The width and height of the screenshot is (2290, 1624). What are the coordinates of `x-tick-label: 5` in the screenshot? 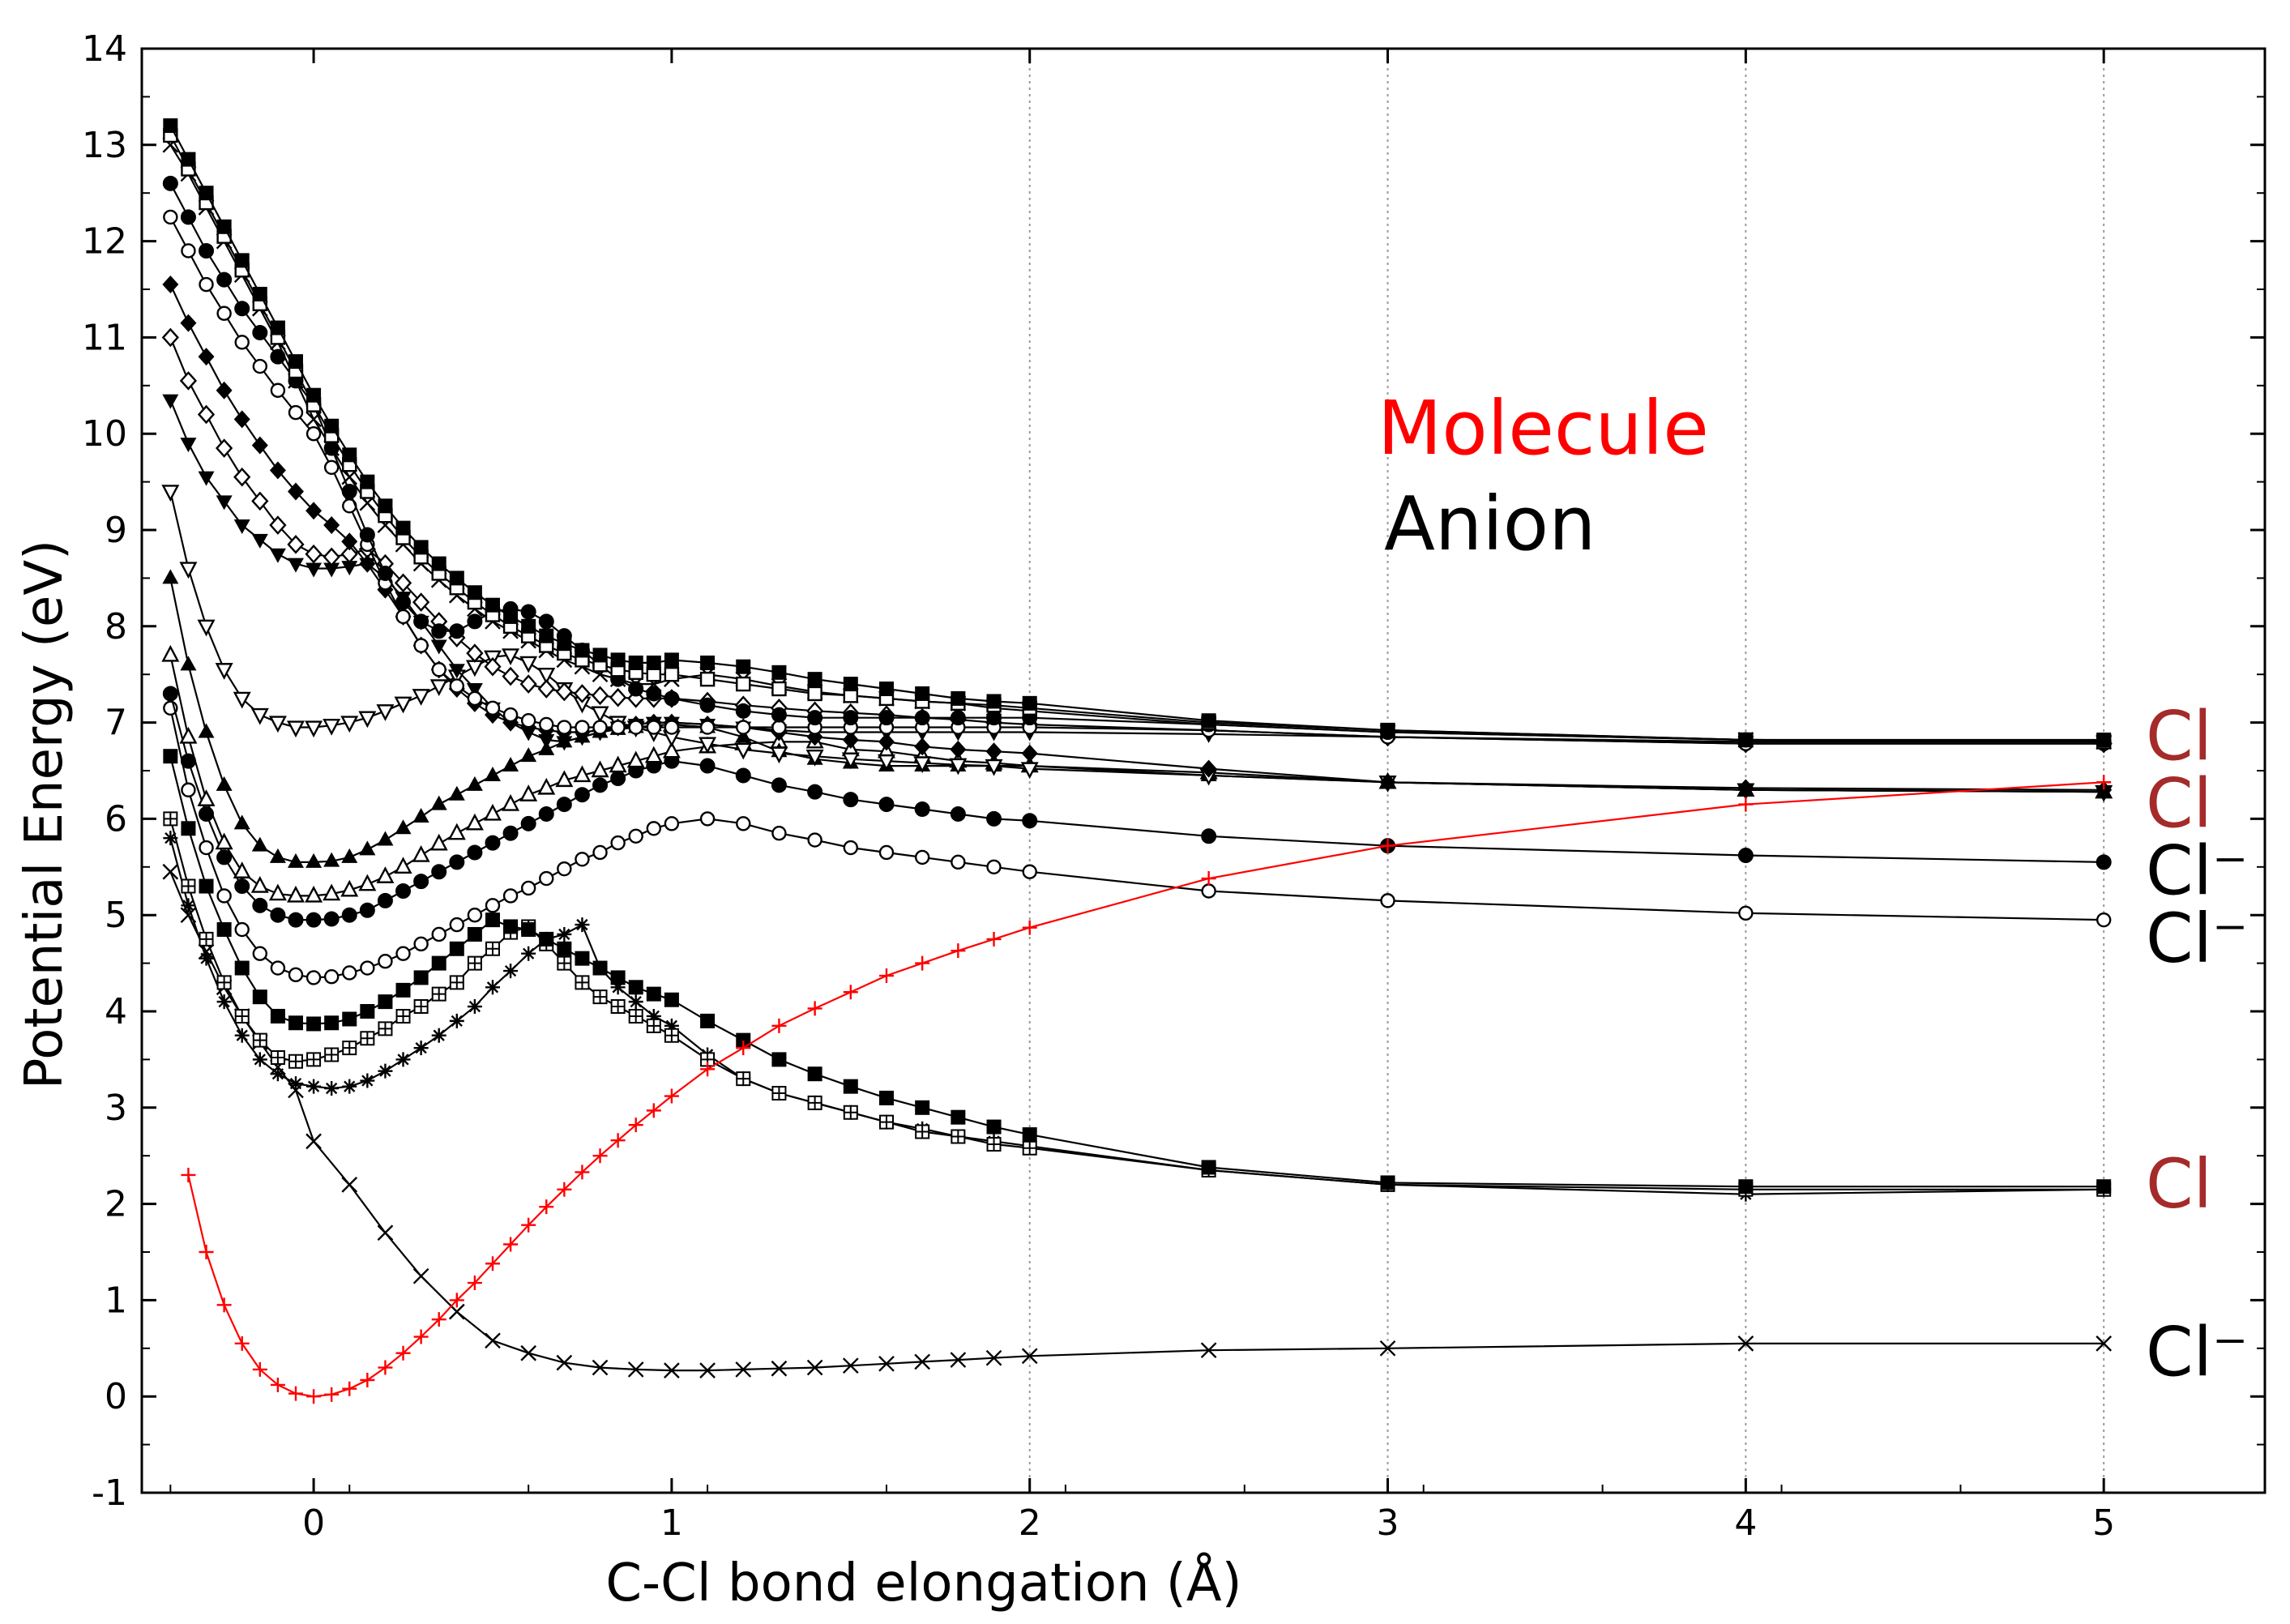 It's located at (2103, 1523).